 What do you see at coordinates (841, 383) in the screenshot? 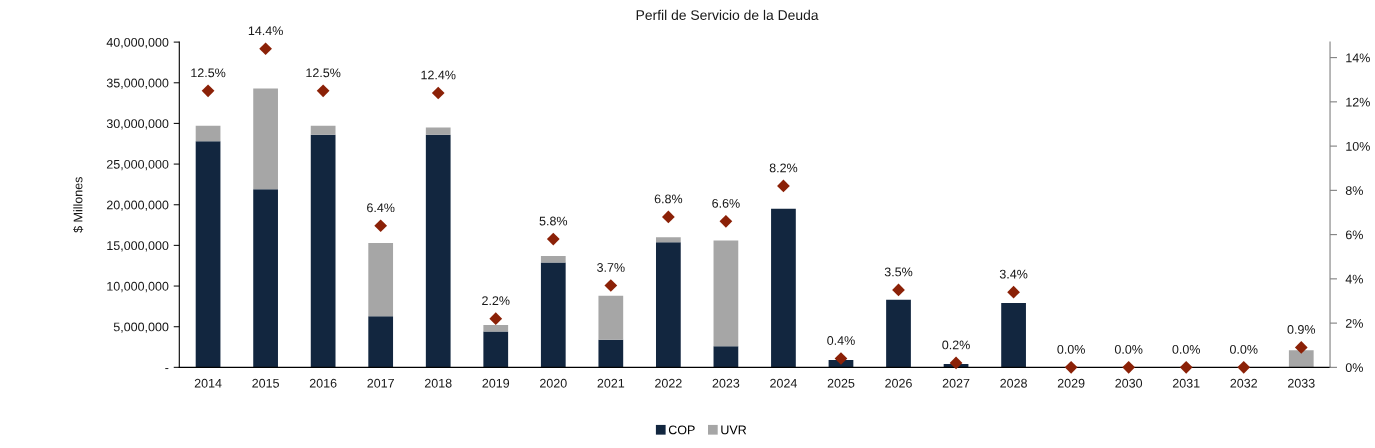
I see `x-tick-label: 2025` at bounding box center [841, 383].